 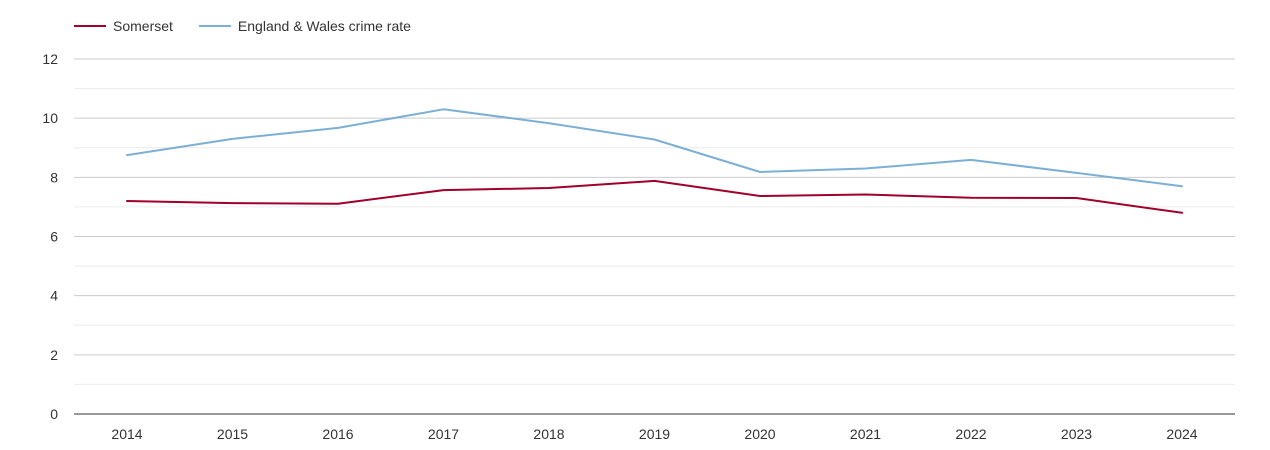 I want to click on x-tick-label: 2014, so click(x=126, y=434).